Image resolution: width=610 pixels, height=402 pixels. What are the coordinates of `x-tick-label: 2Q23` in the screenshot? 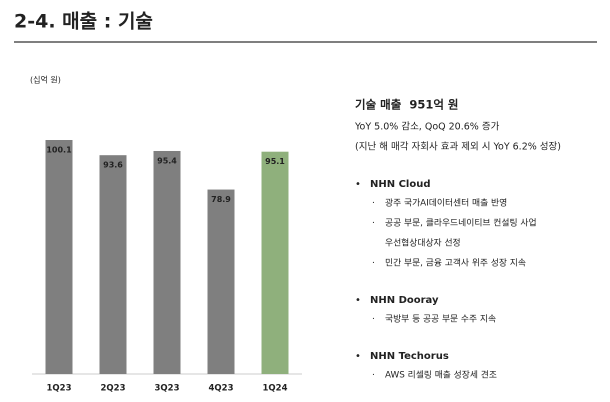 It's located at (113, 389).